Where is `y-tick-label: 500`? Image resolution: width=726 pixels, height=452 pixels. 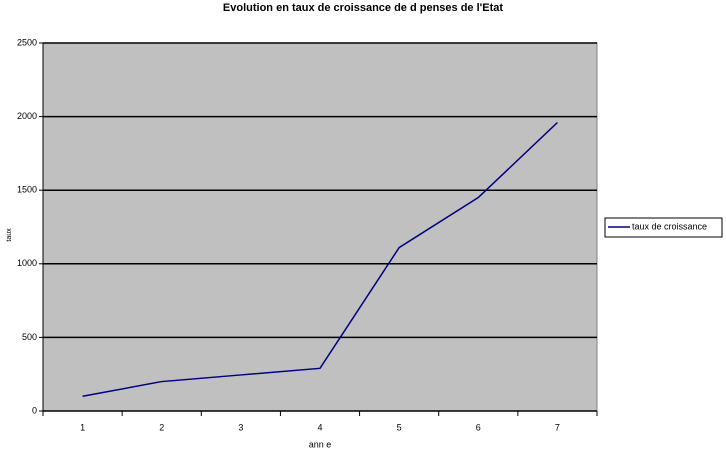
y-tick-label: 500 is located at coordinates (29, 337).